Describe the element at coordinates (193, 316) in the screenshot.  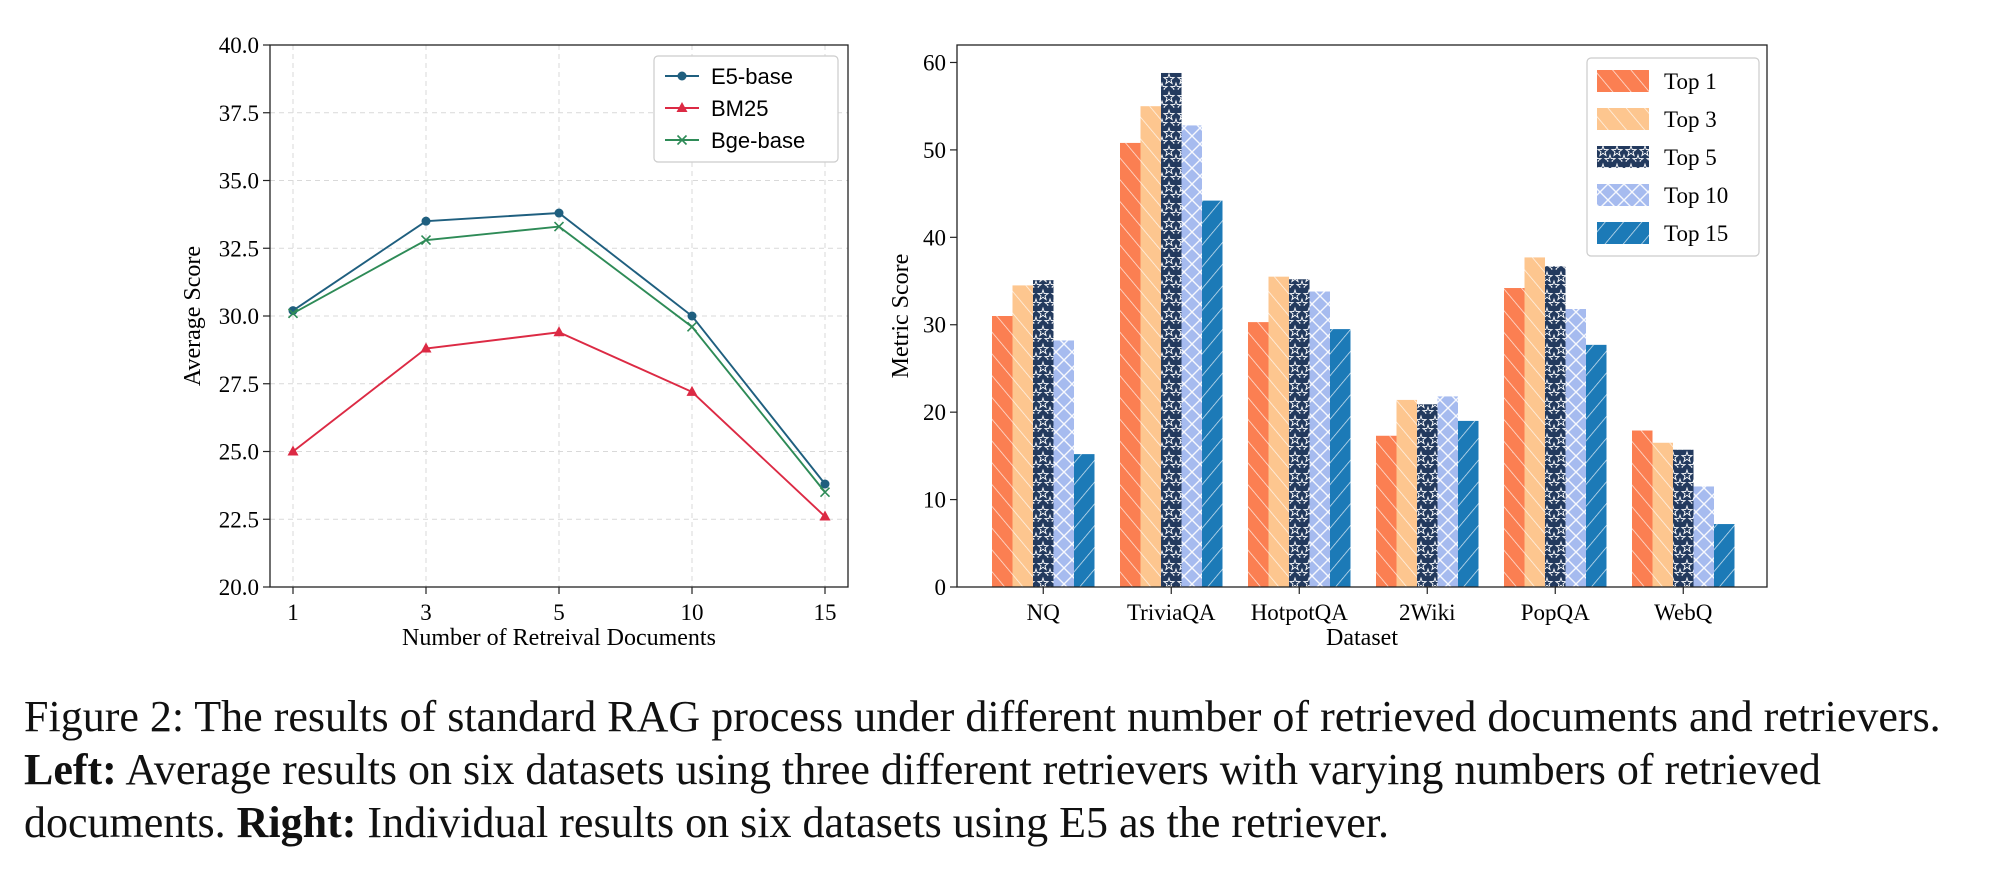
I see `left-y-axis-label: Average Score` at that location.